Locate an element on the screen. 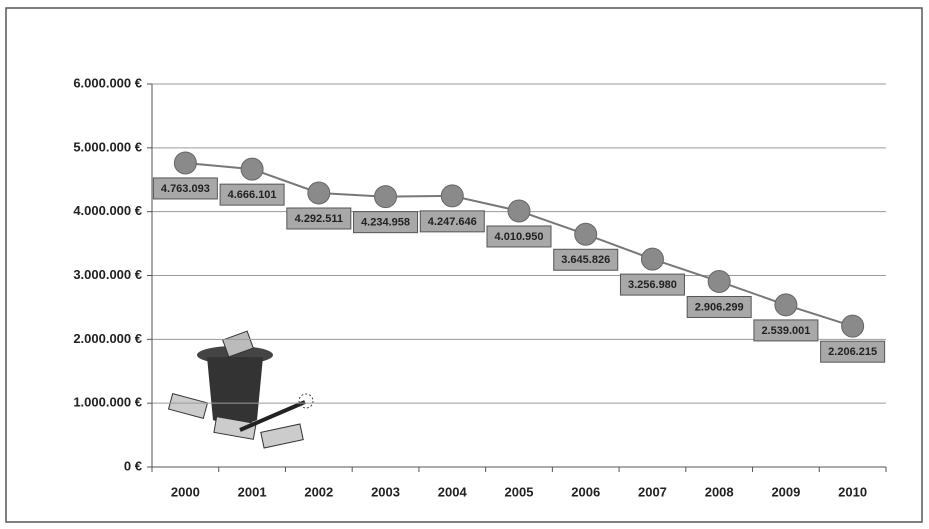 The image size is (929, 529). value-label: 4.010.950 is located at coordinates (519, 236).